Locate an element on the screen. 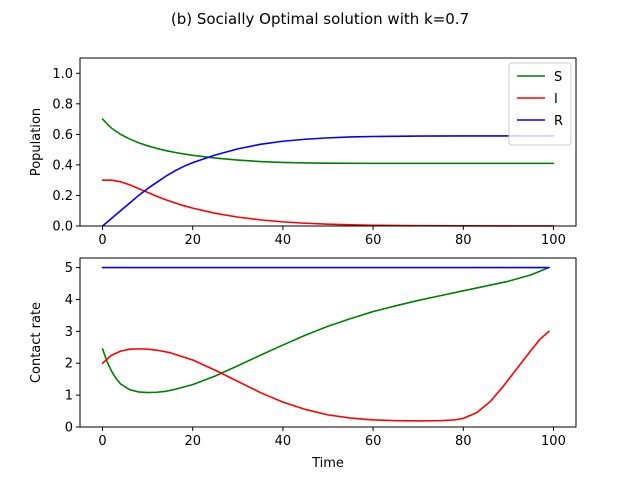 The width and height of the screenshot is (640, 480). top-x-tick-label: 40 is located at coordinates (283, 240).